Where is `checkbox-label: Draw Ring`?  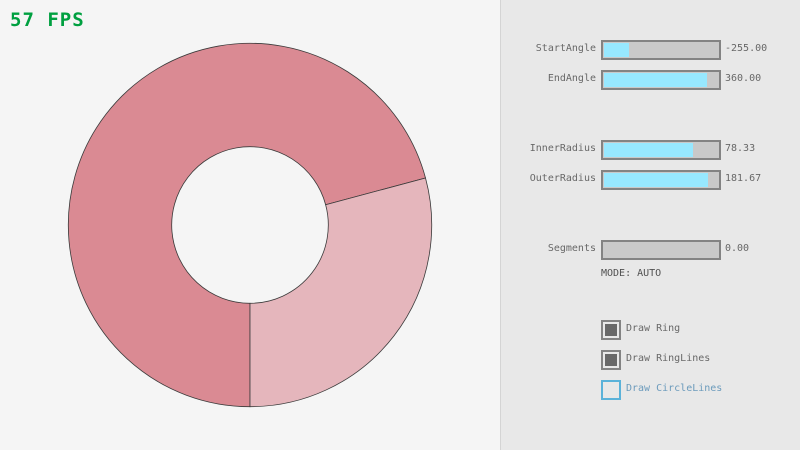 checkbox-label: Draw Ring is located at coordinates (653, 328).